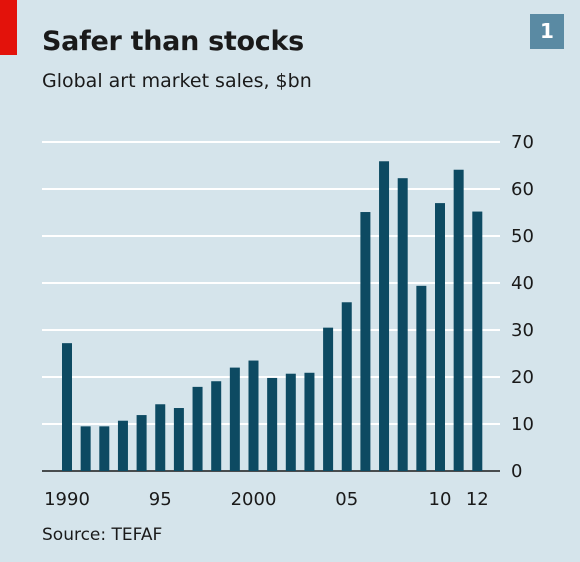 The height and width of the screenshot is (562, 580). Describe the element at coordinates (440, 499) in the screenshot. I see `x-tick-label: 10` at that location.